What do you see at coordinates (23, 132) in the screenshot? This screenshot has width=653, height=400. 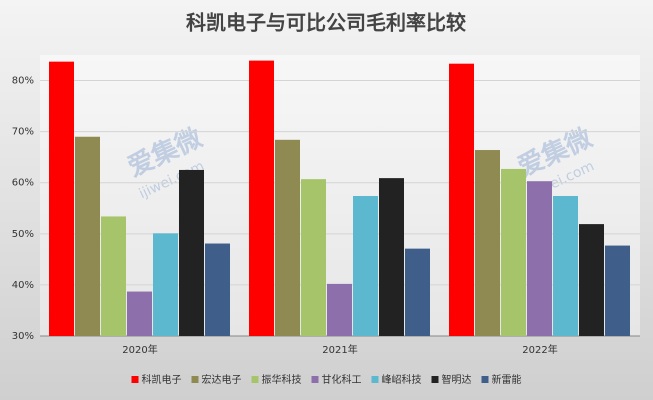 I see `y-tick-label: 70%` at bounding box center [23, 132].